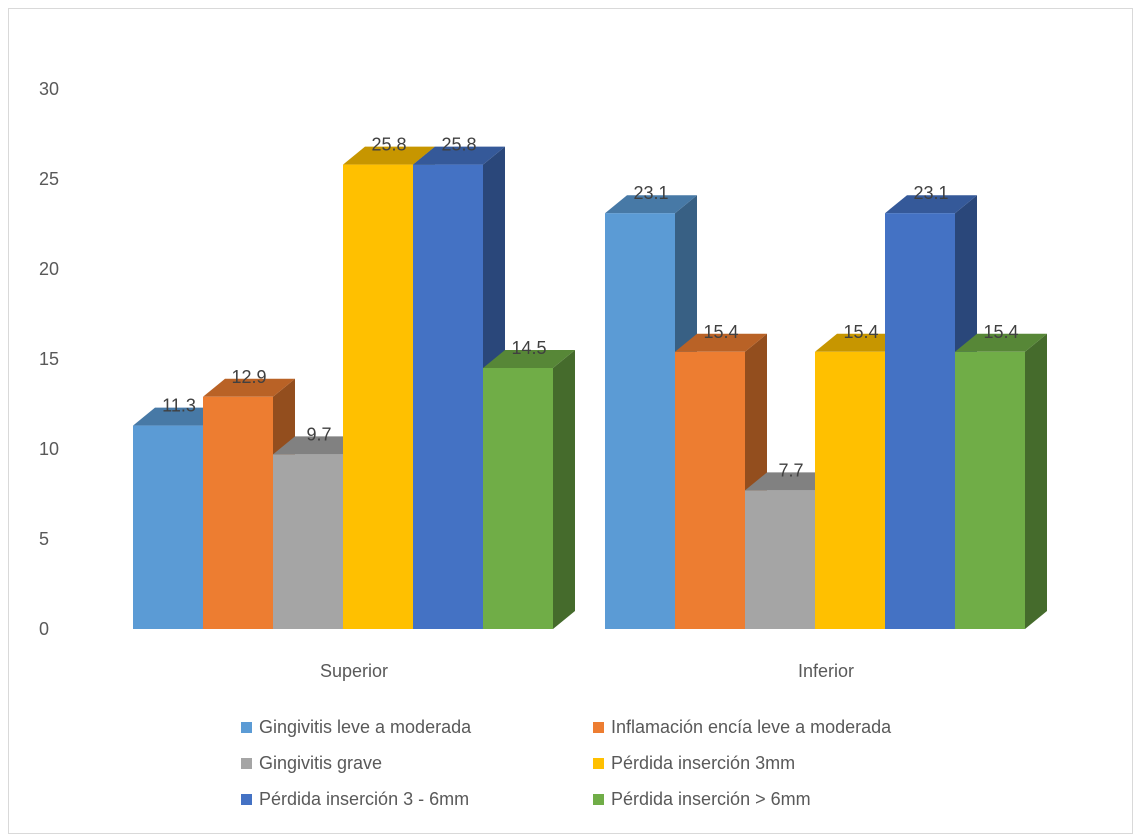  What do you see at coordinates (354, 671) in the screenshot?
I see `x-category-label: Superior` at bounding box center [354, 671].